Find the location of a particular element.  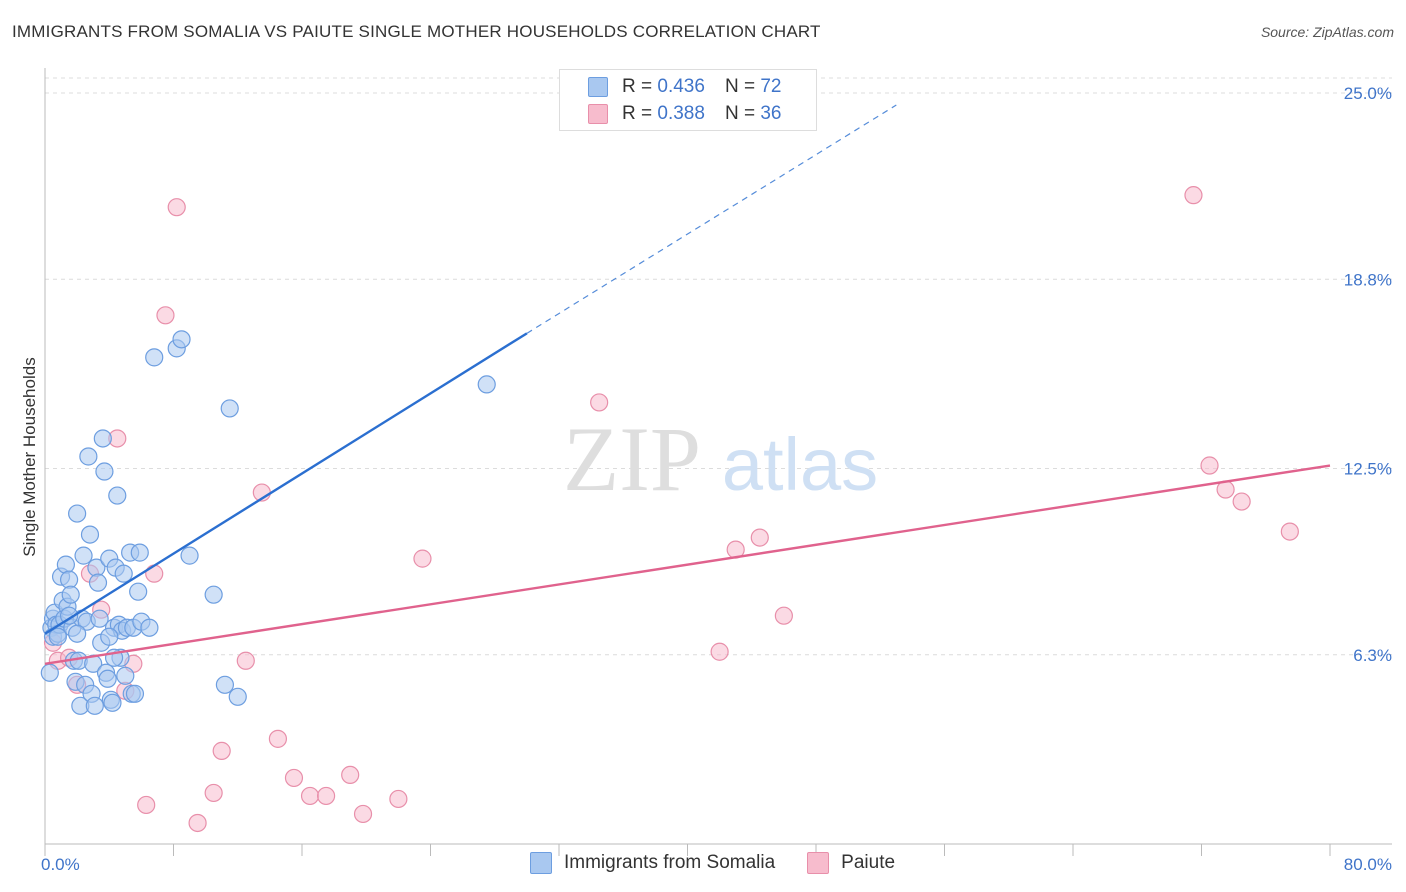

y-tick-label: 18.8% is located at coordinates (1368, 279).